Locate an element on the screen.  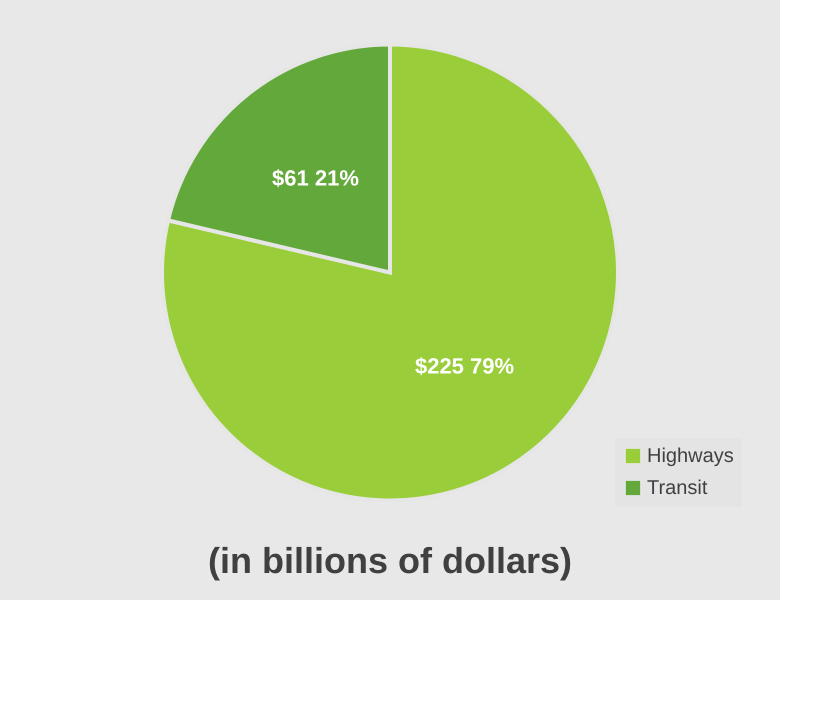
data-label: $61 21% is located at coordinates (315, 177).